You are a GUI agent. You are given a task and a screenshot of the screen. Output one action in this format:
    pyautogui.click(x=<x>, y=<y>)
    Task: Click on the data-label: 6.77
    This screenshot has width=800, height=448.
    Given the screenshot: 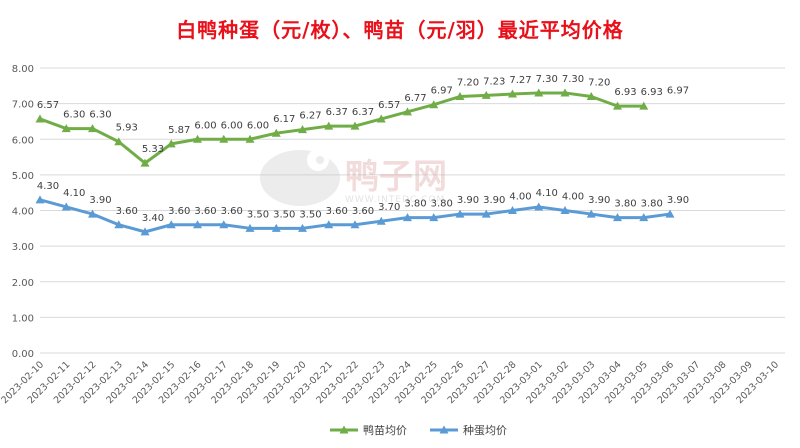 What is the action you would take?
    pyautogui.click(x=415, y=98)
    